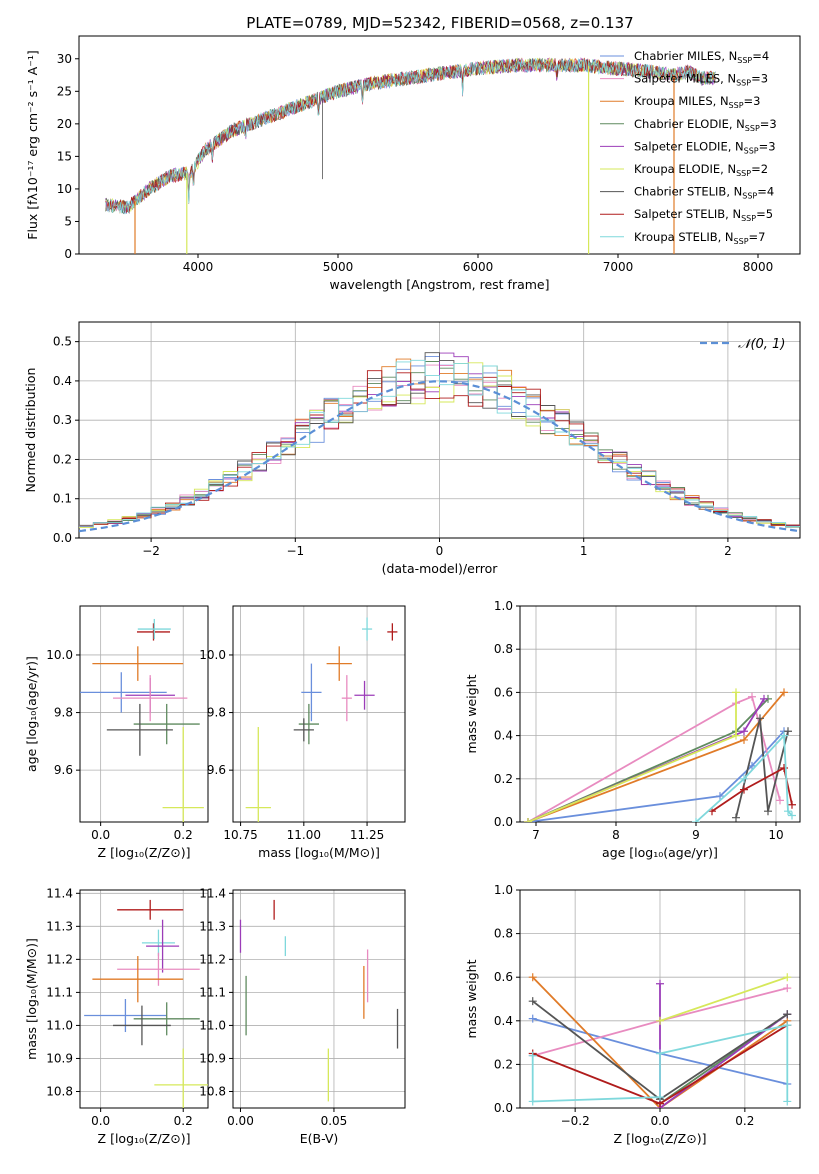  I want to click on x-tick-label: −0.2, so click(575, 1121).